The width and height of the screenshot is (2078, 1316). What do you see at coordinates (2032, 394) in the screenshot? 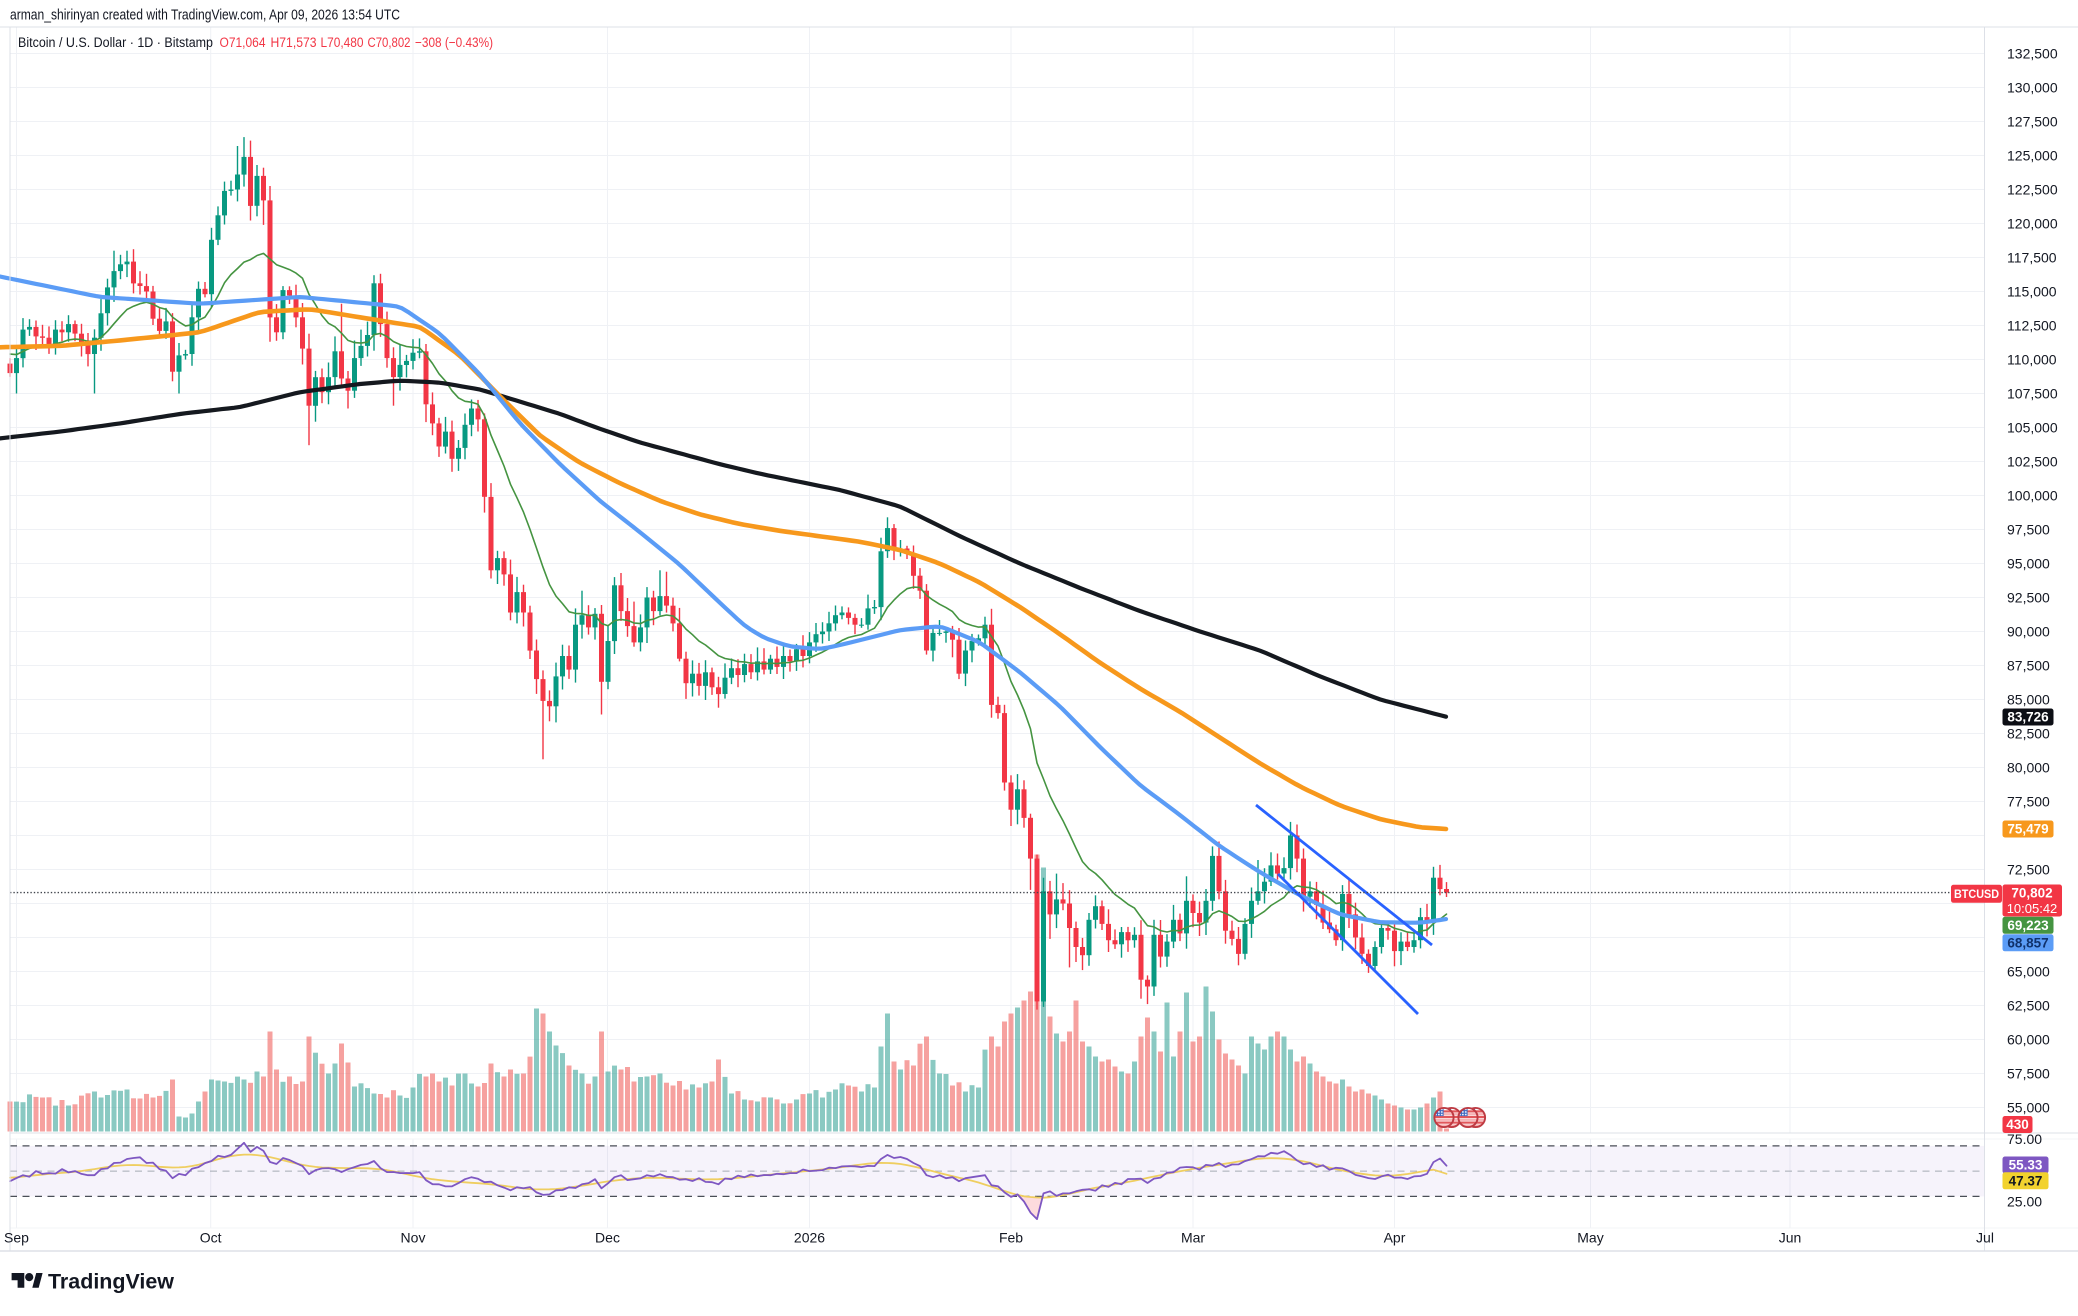
I see `svg-text: 107,500` at bounding box center [2032, 394].